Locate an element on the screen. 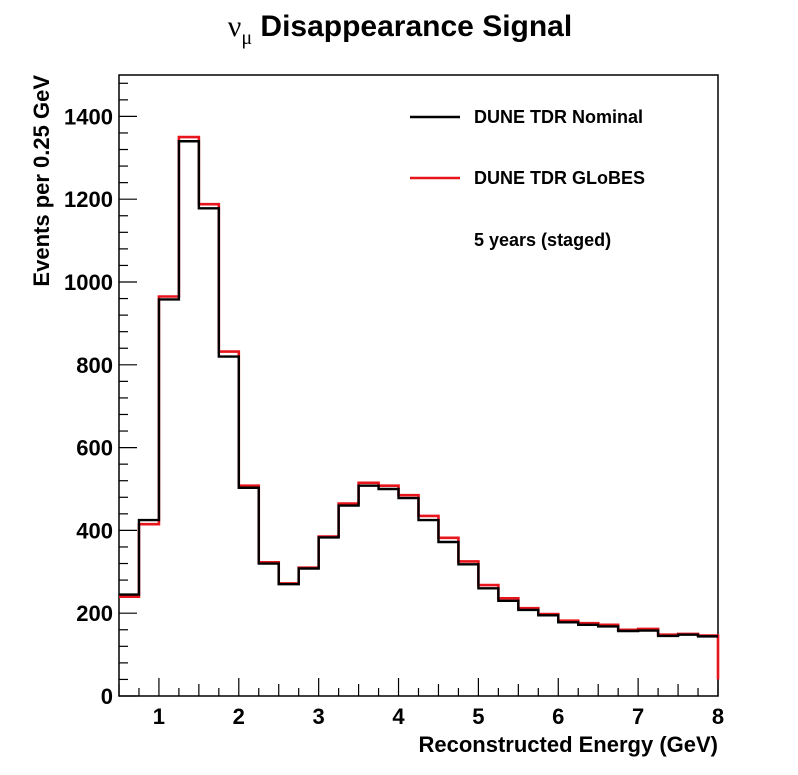 The height and width of the screenshot is (775, 798). y-tick-label: 0 is located at coordinates (107, 696).